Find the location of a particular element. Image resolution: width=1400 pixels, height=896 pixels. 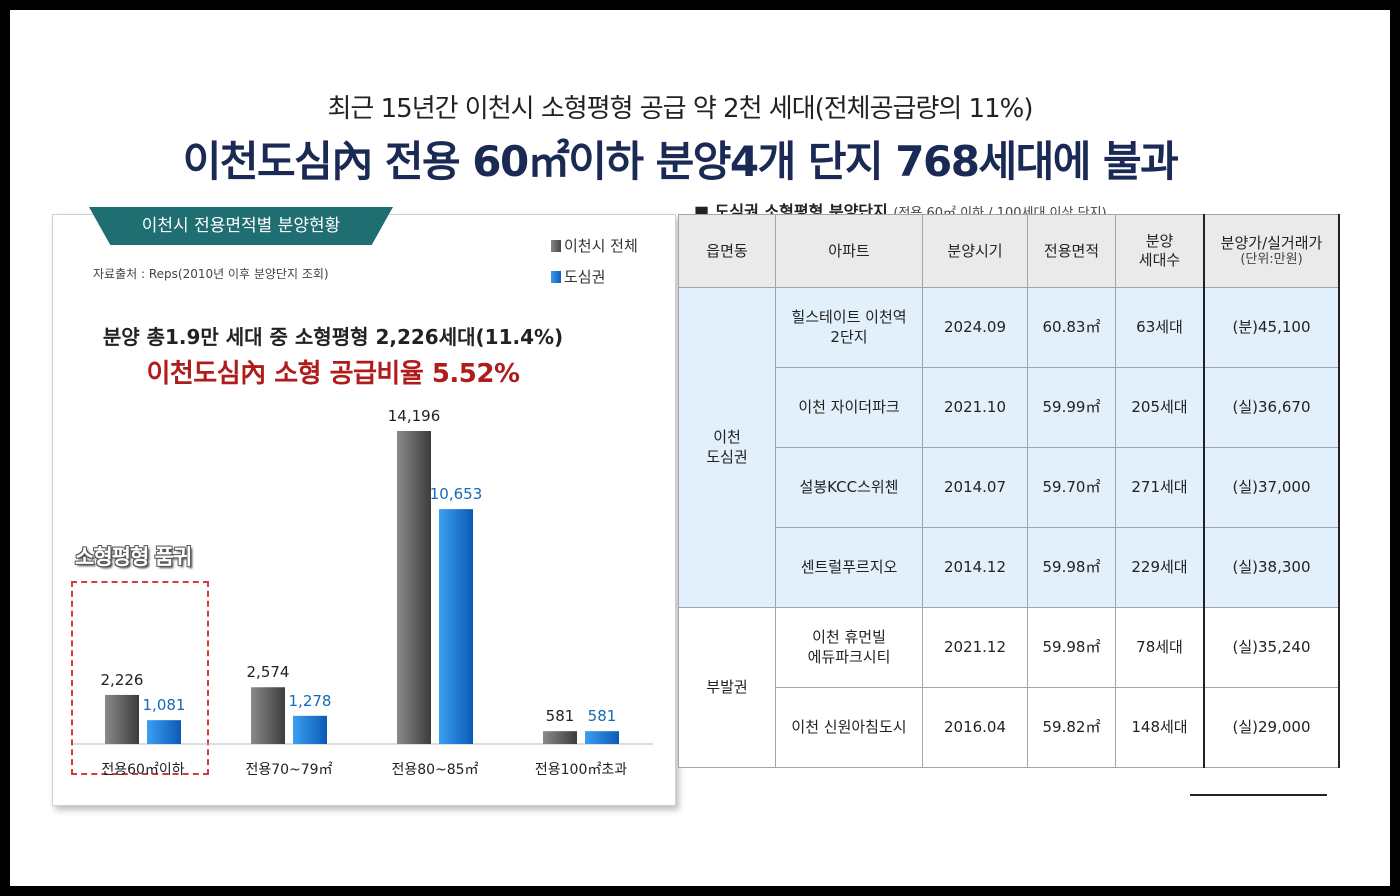

headline-title: 이천도심內 전용 60㎡이하 분양4개 단지 768세대에 불과 is located at coordinates (680, 161).